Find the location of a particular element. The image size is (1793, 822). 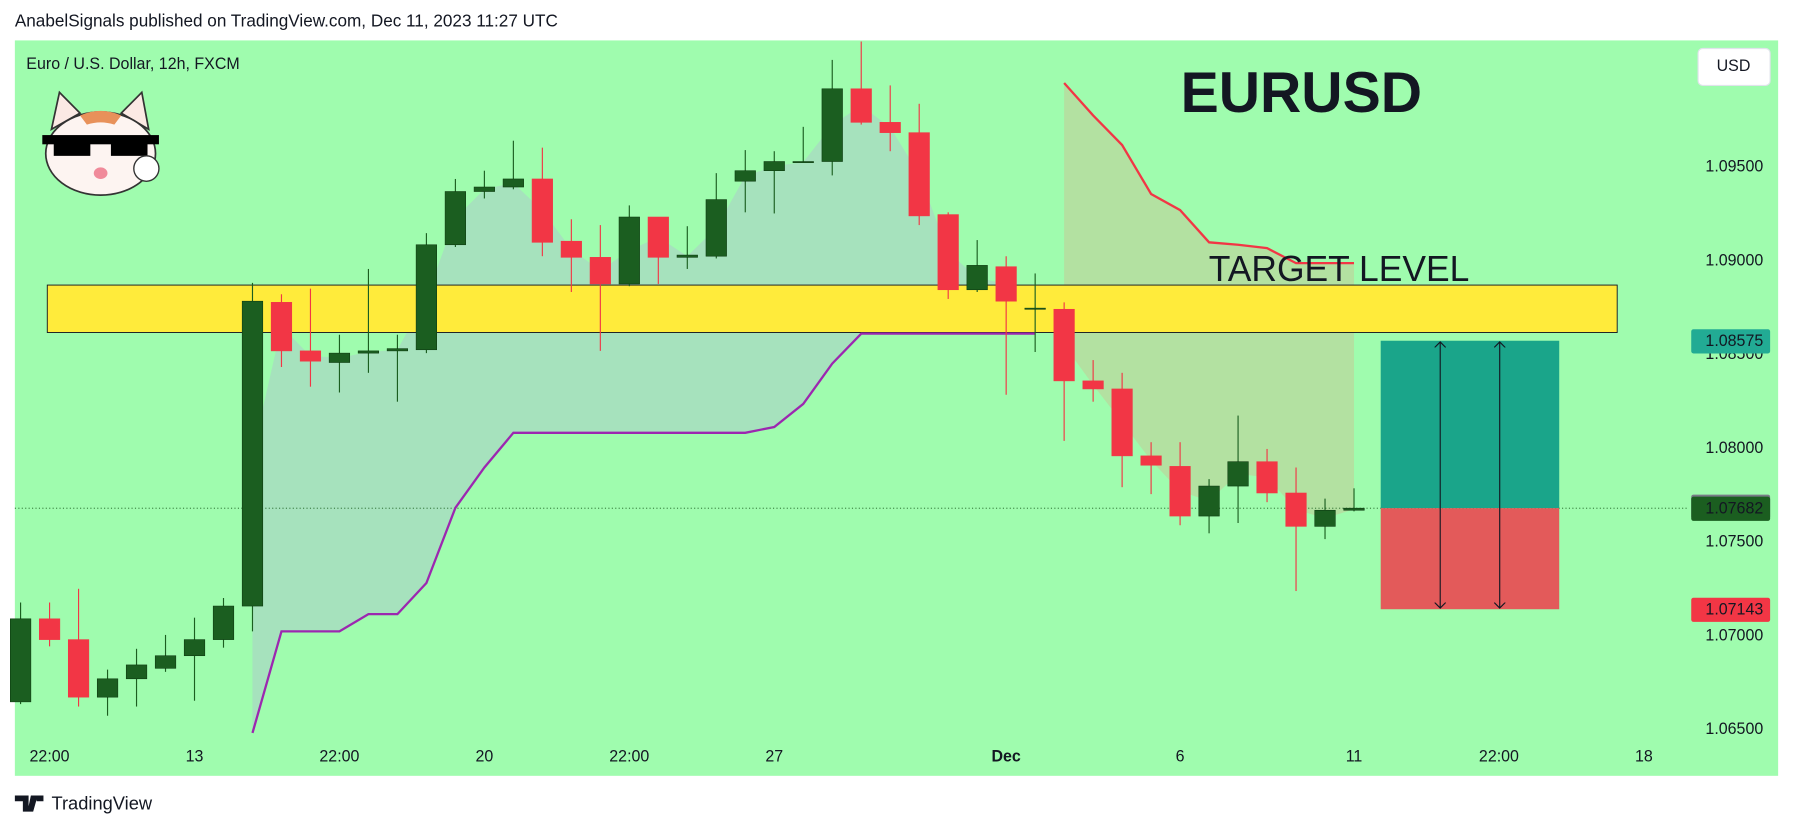

chart-title: EURUSD is located at coordinates (1301, 93).